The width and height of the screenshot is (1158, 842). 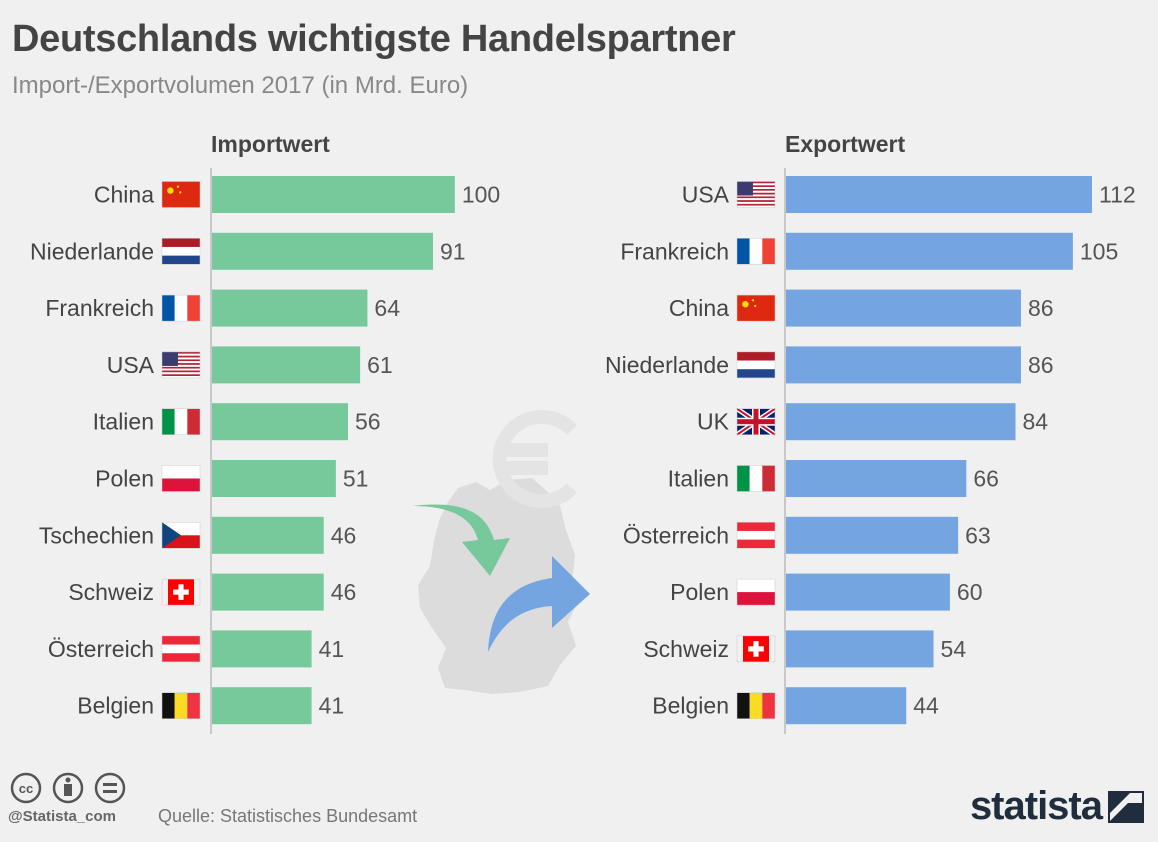 I want to click on import-value-label: 56, so click(x=368, y=422).